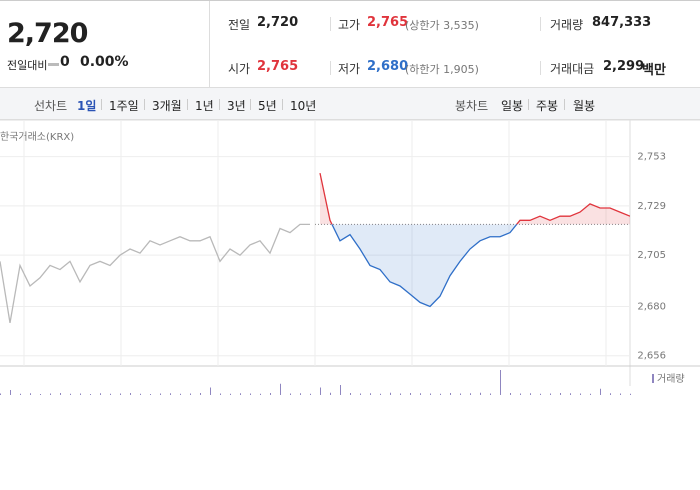  I want to click on tab: 10년, so click(303, 106).